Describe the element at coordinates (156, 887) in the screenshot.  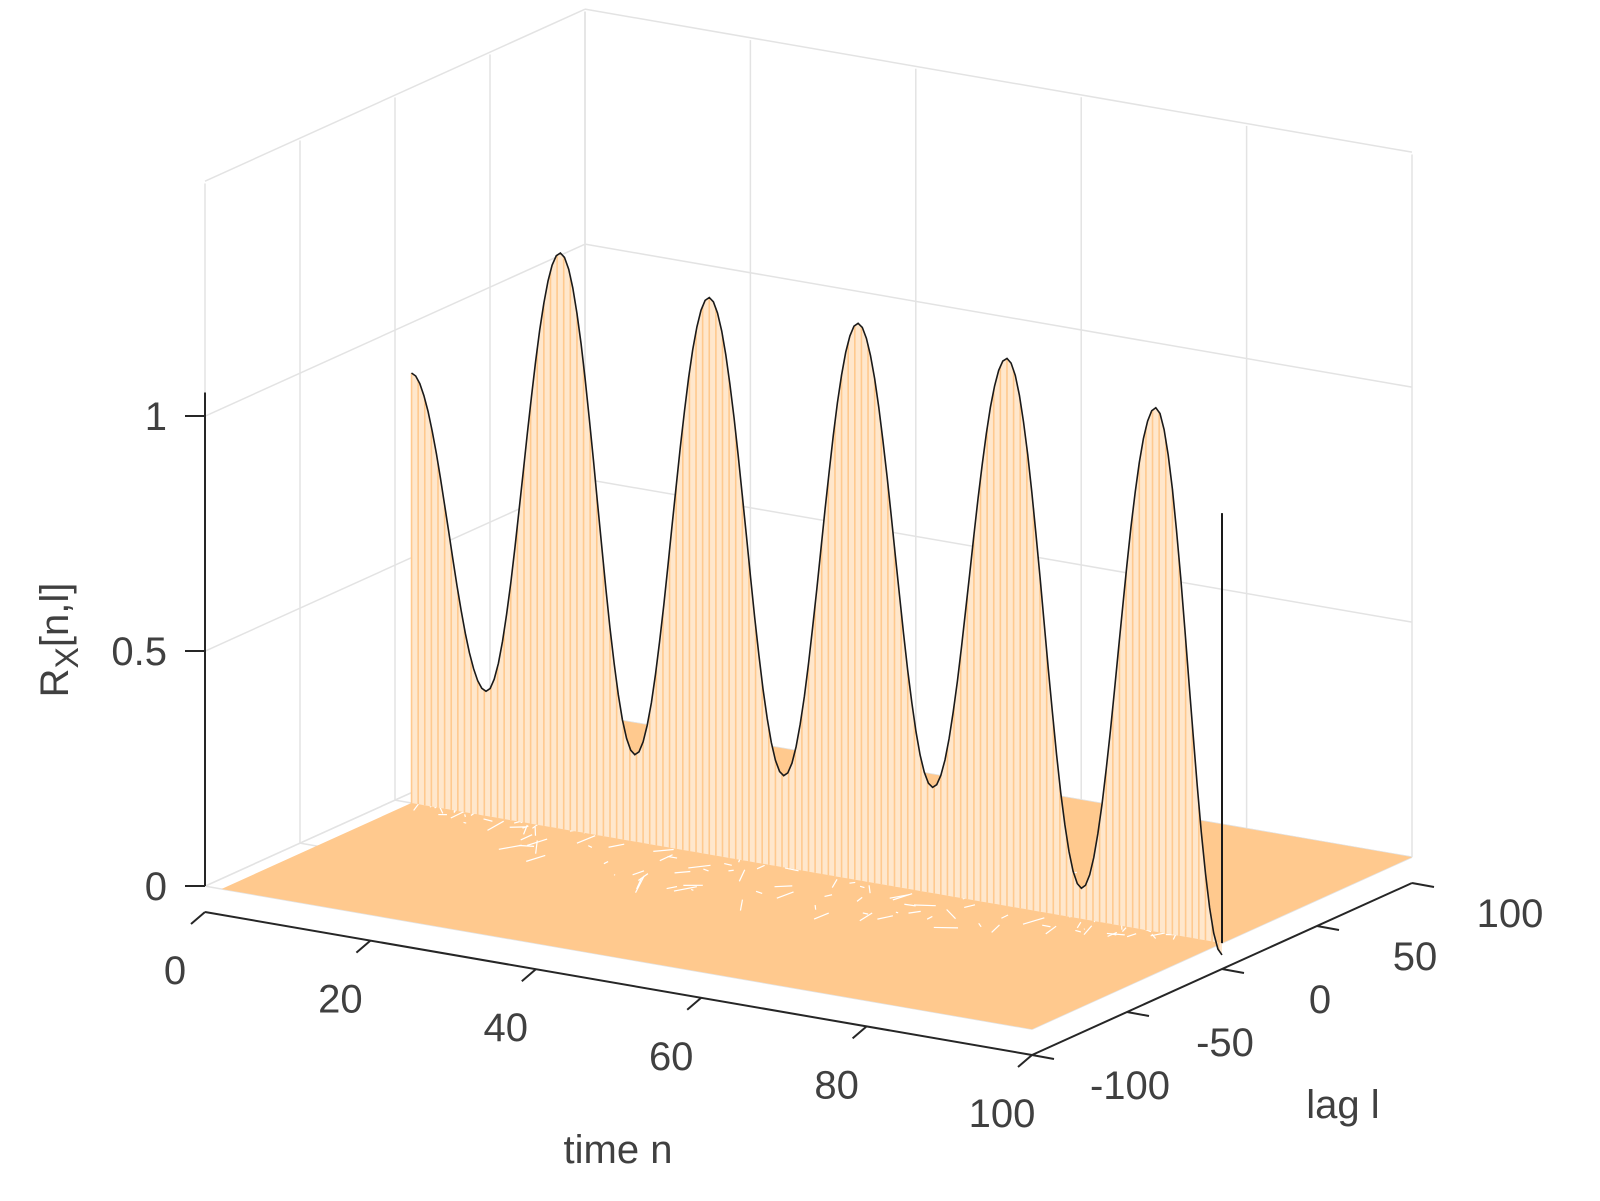
I see `z-tick-label: 0` at that location.